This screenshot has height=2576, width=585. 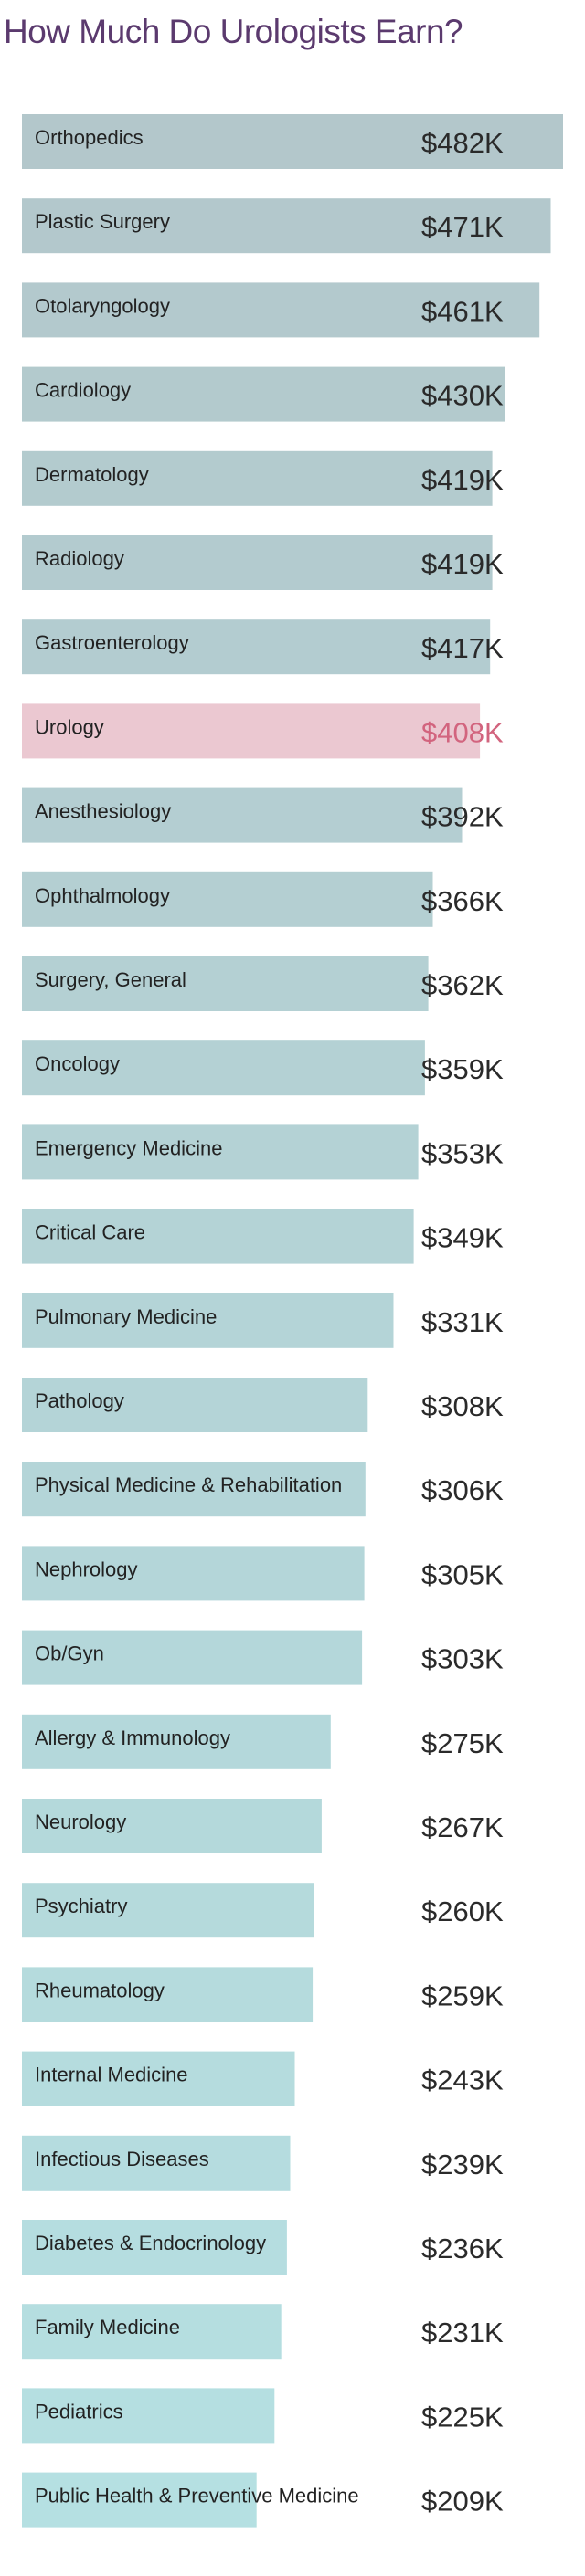 What do you see at coordinates (111, 979) in the screenshot?
I see `category-label: Surgery, General` at bounding box center [111, 979].